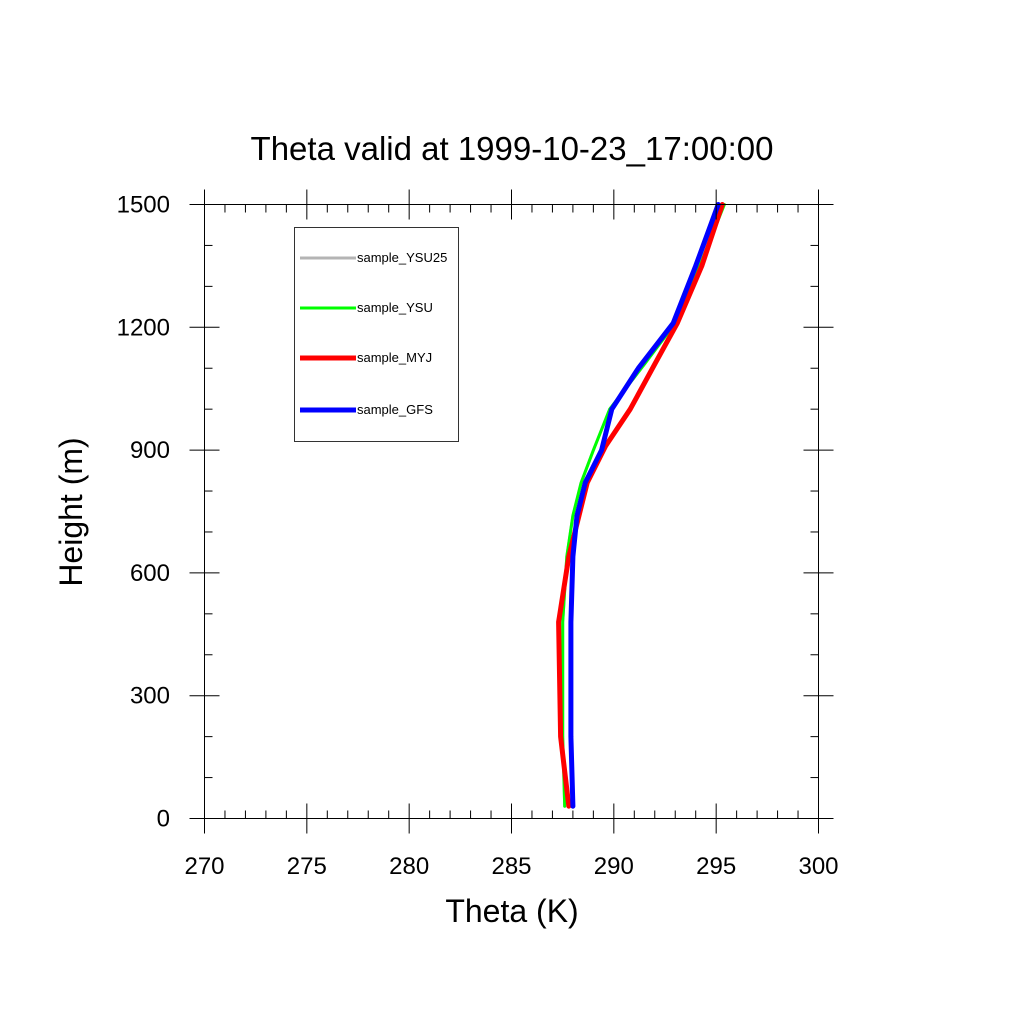 The height and width of the screenshot is (1024, 1024). Describe the element at coordinates (150, 573) in the screenshot. I see `y-tick-label: 600` at that location.